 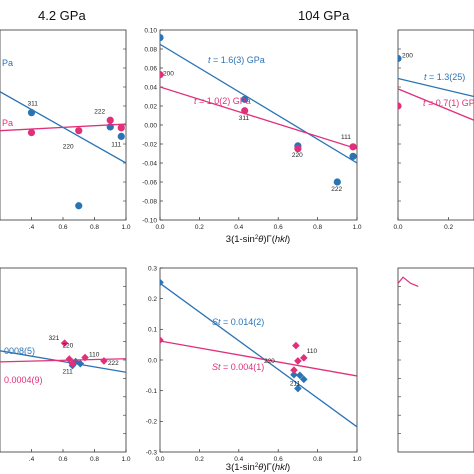 I want to click on fit-label-pink: t = 1.0(2) GPa, so click(x=222, y=101).